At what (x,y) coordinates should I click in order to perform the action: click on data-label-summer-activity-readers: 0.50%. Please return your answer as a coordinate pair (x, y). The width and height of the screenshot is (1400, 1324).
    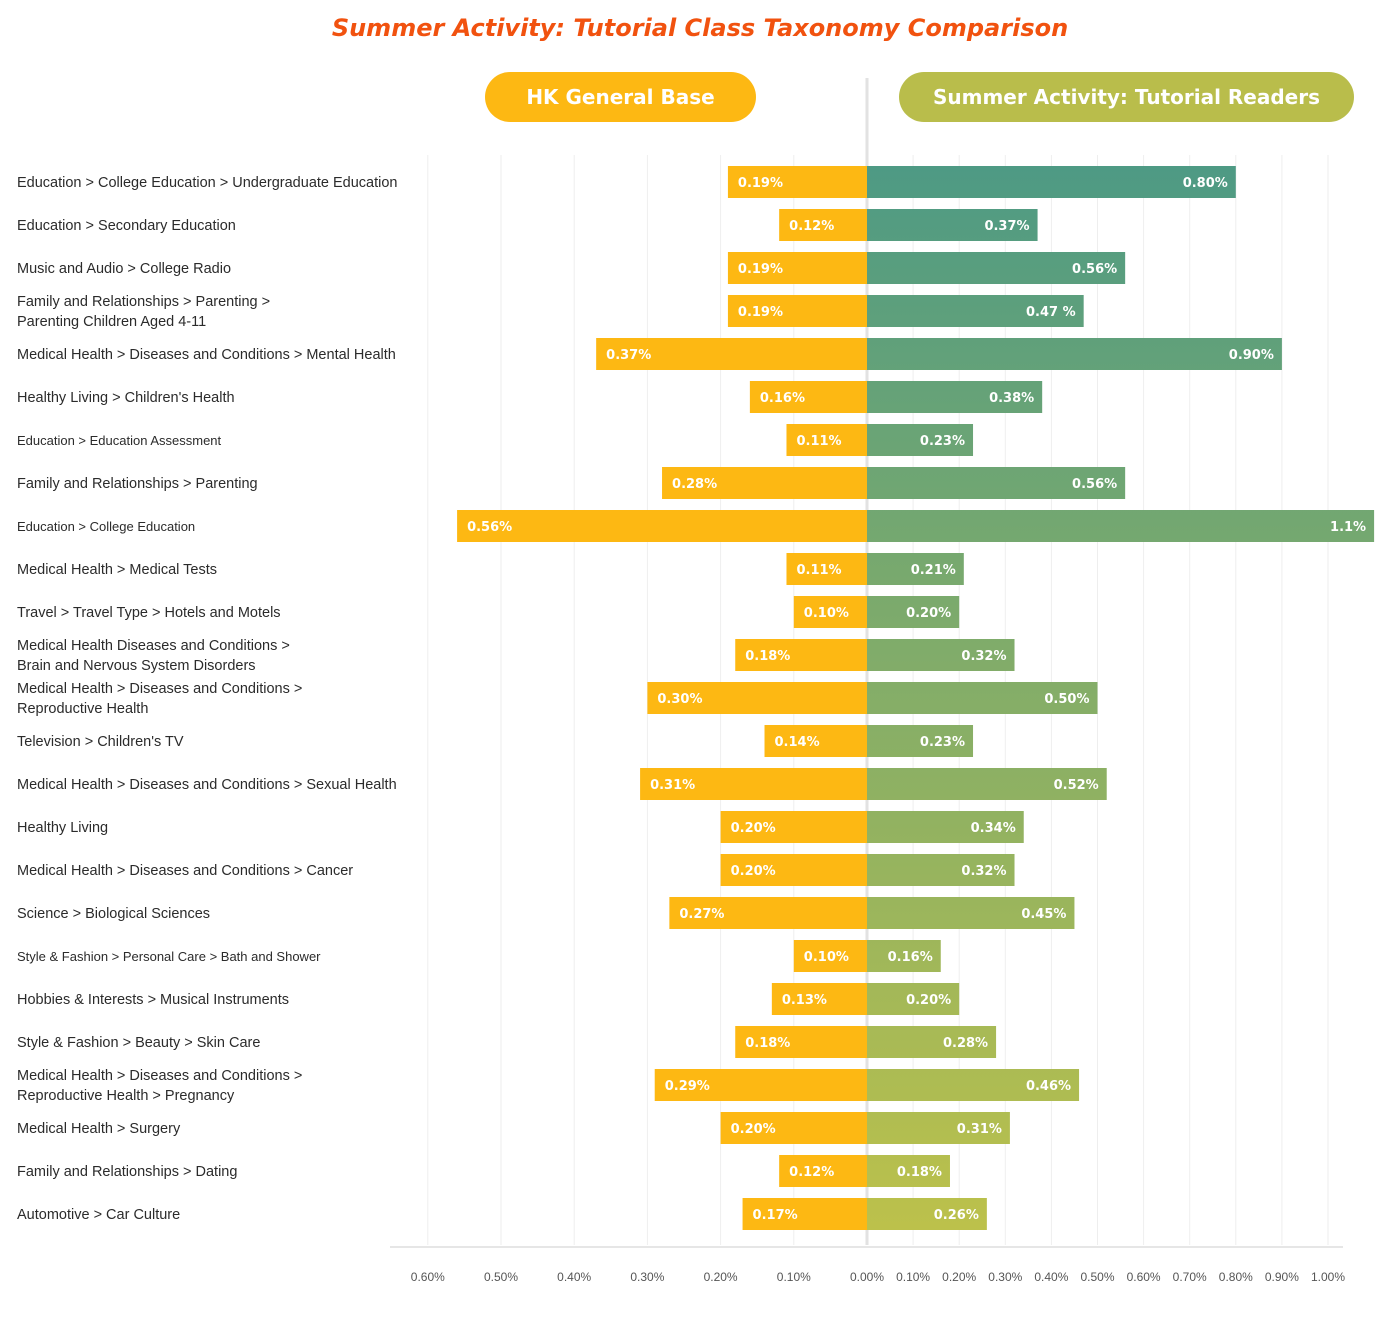
    Looking at the image, I should click on (1066, 699).